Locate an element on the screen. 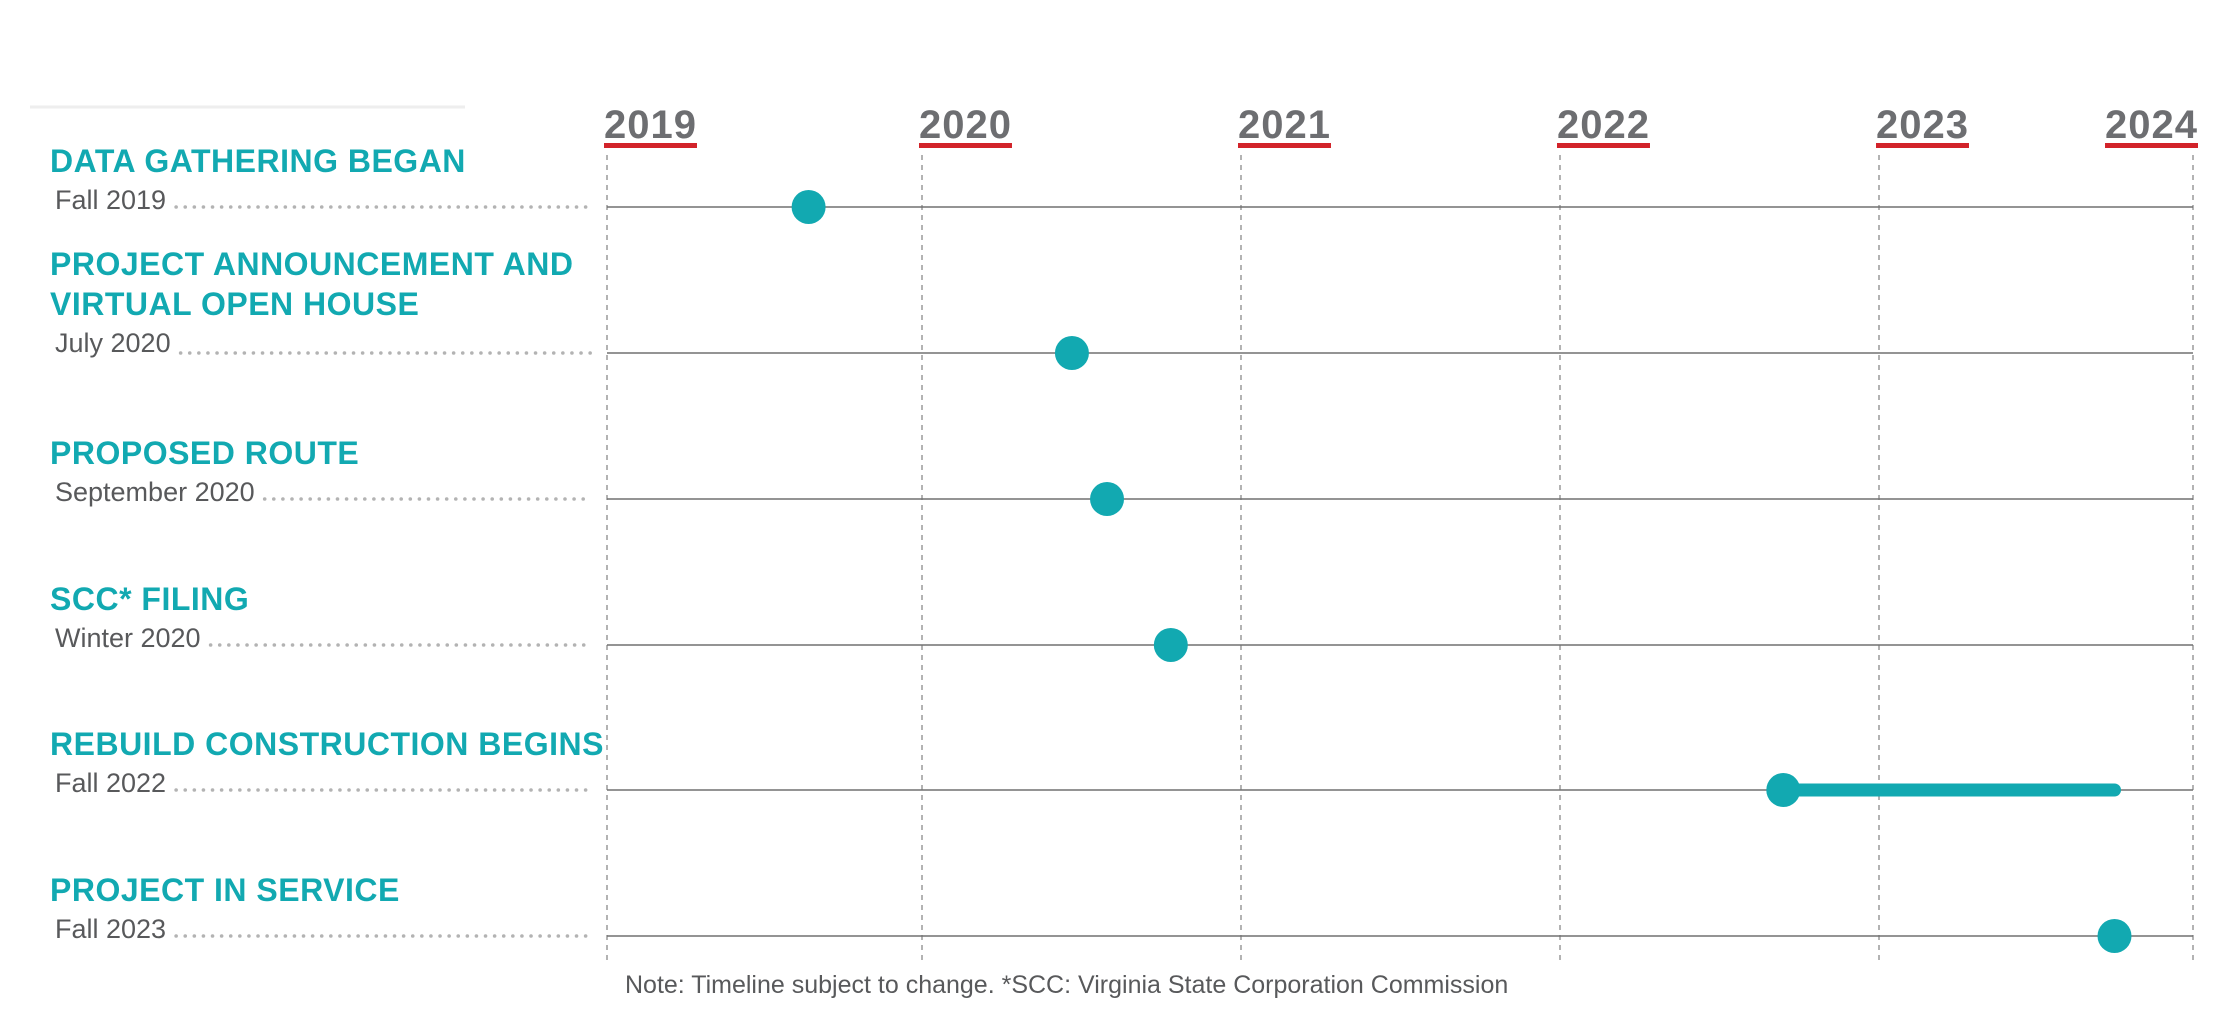  milestone-title: PROPOSED ROUTE is located at coordinates (204, 453).